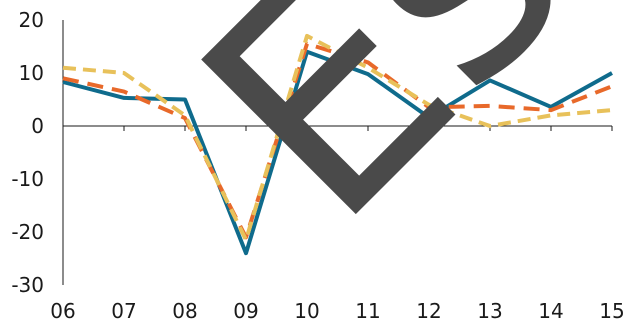 Image resolution: width=629 pixels, height=324 pixels. Describe the element at coordinates (123, 311) in the screenshot. I see `x-tick-label: 07` at that location.